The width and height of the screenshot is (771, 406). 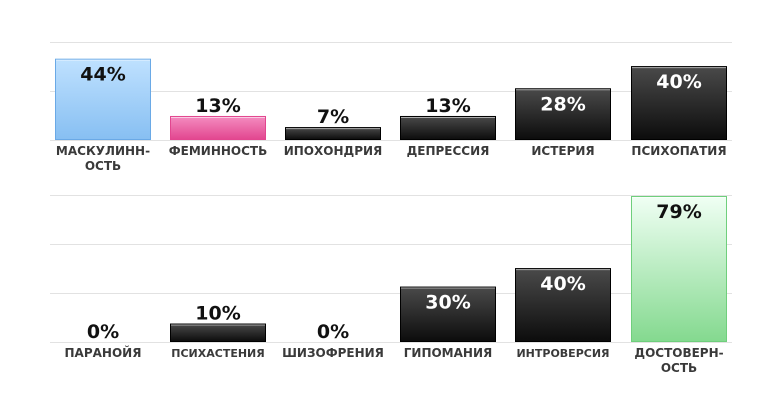 I want to click on category-label: ШИЗОФРЕНИЯ, so click(x=333, y=353).